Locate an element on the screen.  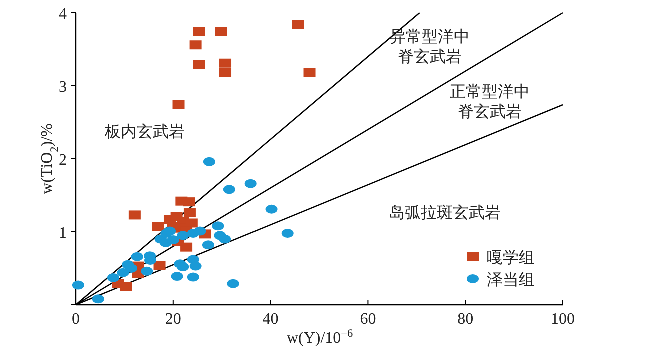
y-tick-label: 3 is located at coordinates (63, 87).